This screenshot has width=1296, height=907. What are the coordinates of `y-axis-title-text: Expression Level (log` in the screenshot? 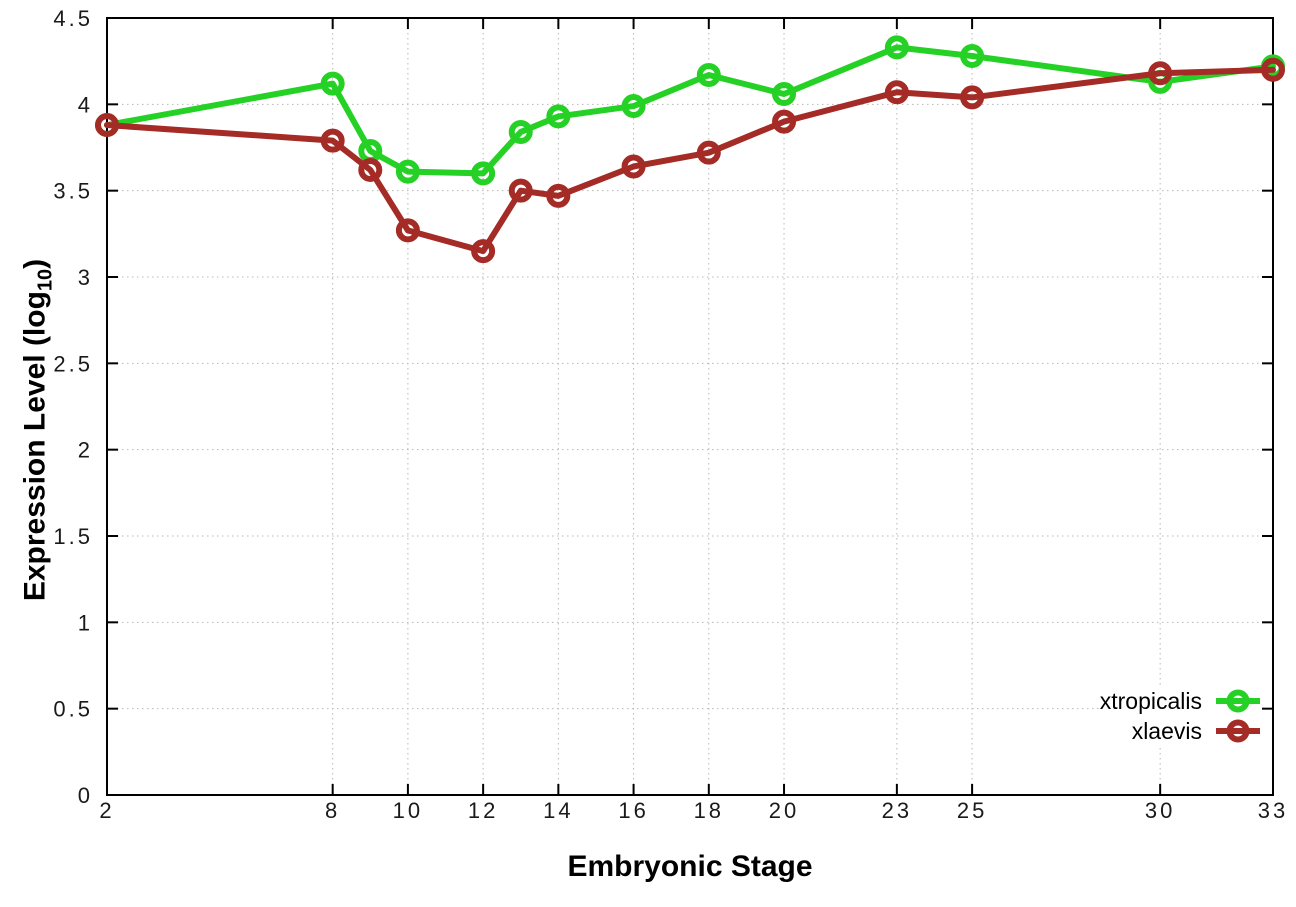 It's located at (35, 446).